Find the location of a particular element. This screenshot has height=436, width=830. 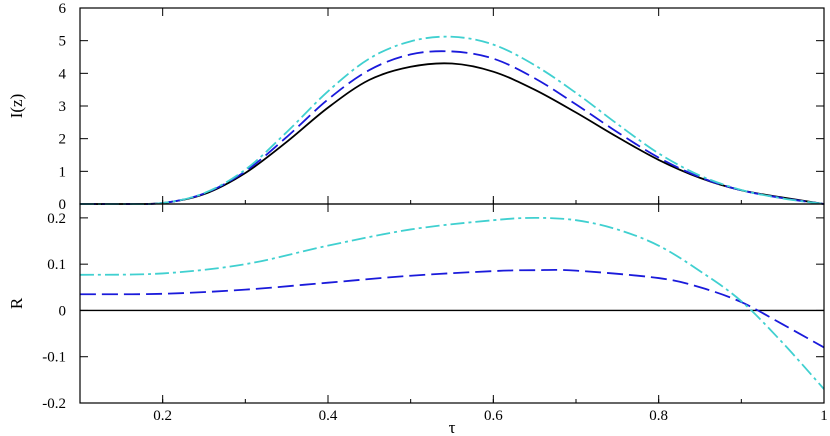

x-tick-label: 0.8 is located at coordinates (658, 416).